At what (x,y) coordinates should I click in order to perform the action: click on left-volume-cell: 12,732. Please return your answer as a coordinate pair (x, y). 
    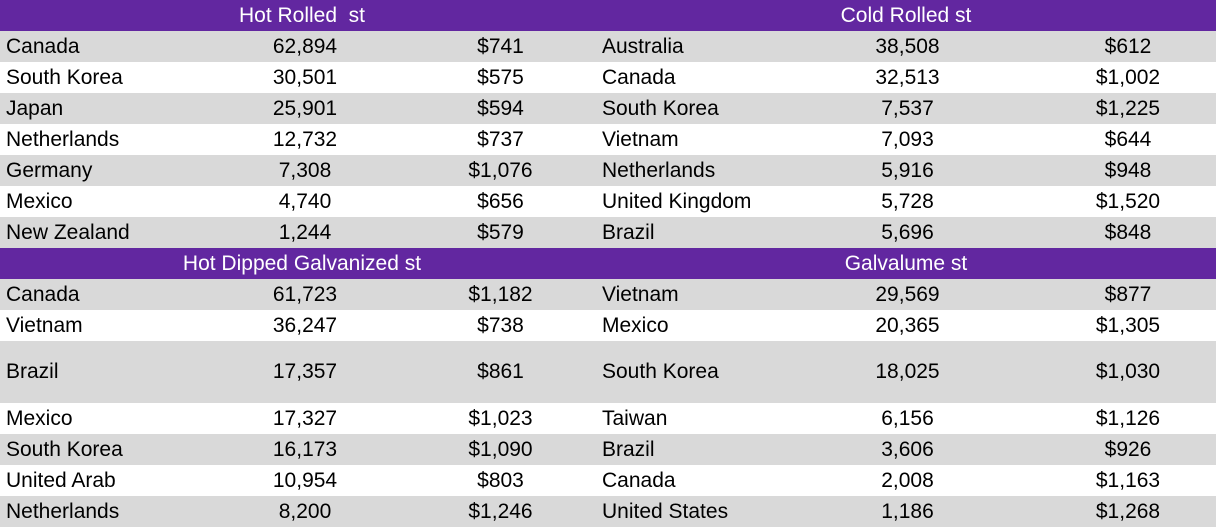
    Looking at the image, I should click on (305, 139).